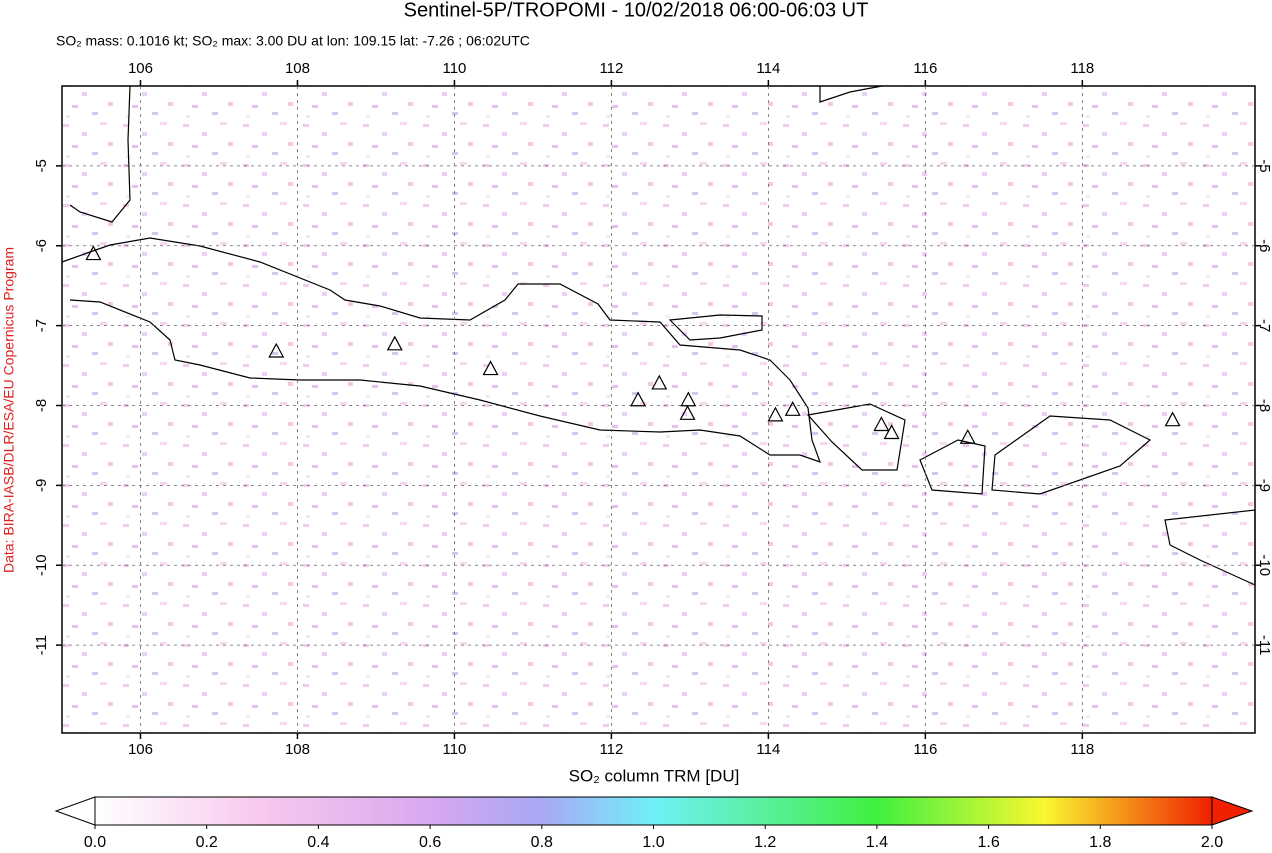 This screenshot has width=1272, height=853. Describe the element at coordinates (653, 811) in the screenshot. I see `colorbar` at that location.